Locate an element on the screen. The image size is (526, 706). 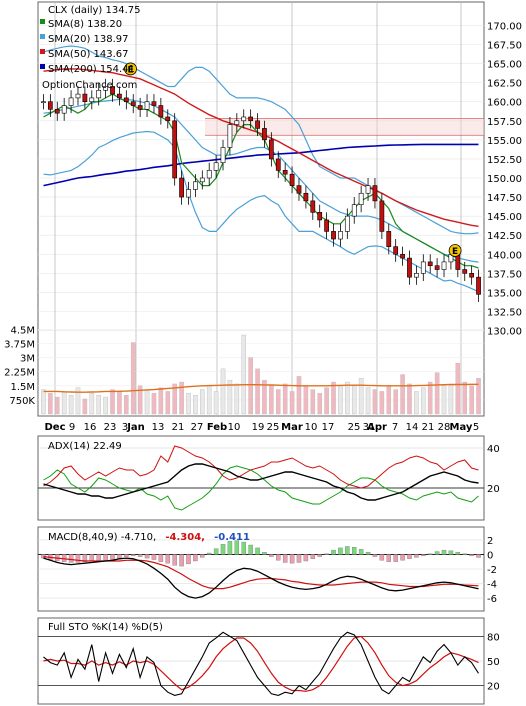
legend-swatch-sma20 is located at coordinates (42, 36).